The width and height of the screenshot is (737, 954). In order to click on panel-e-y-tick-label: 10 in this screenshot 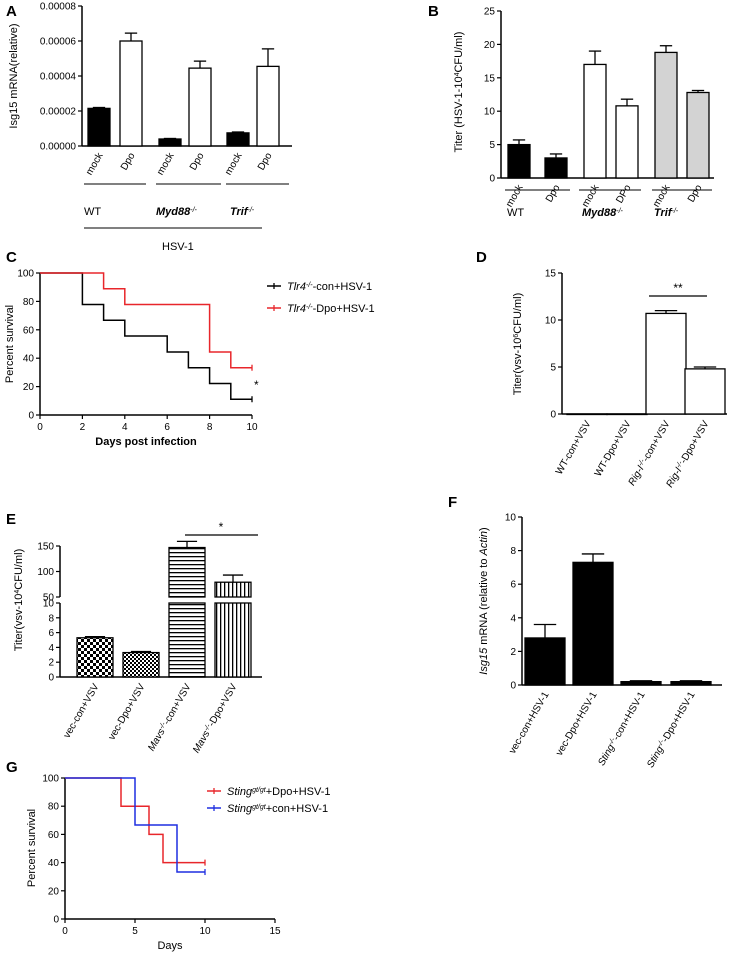, I will do `click(49, 604)`.